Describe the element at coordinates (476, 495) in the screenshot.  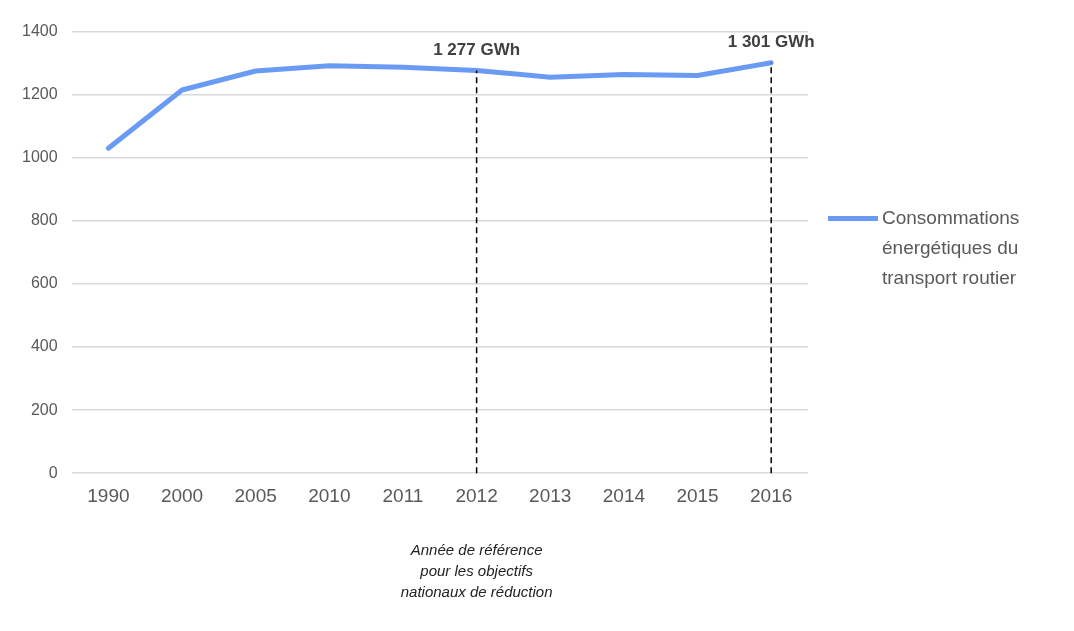
I see `x-tick-label: 2012` at that location.